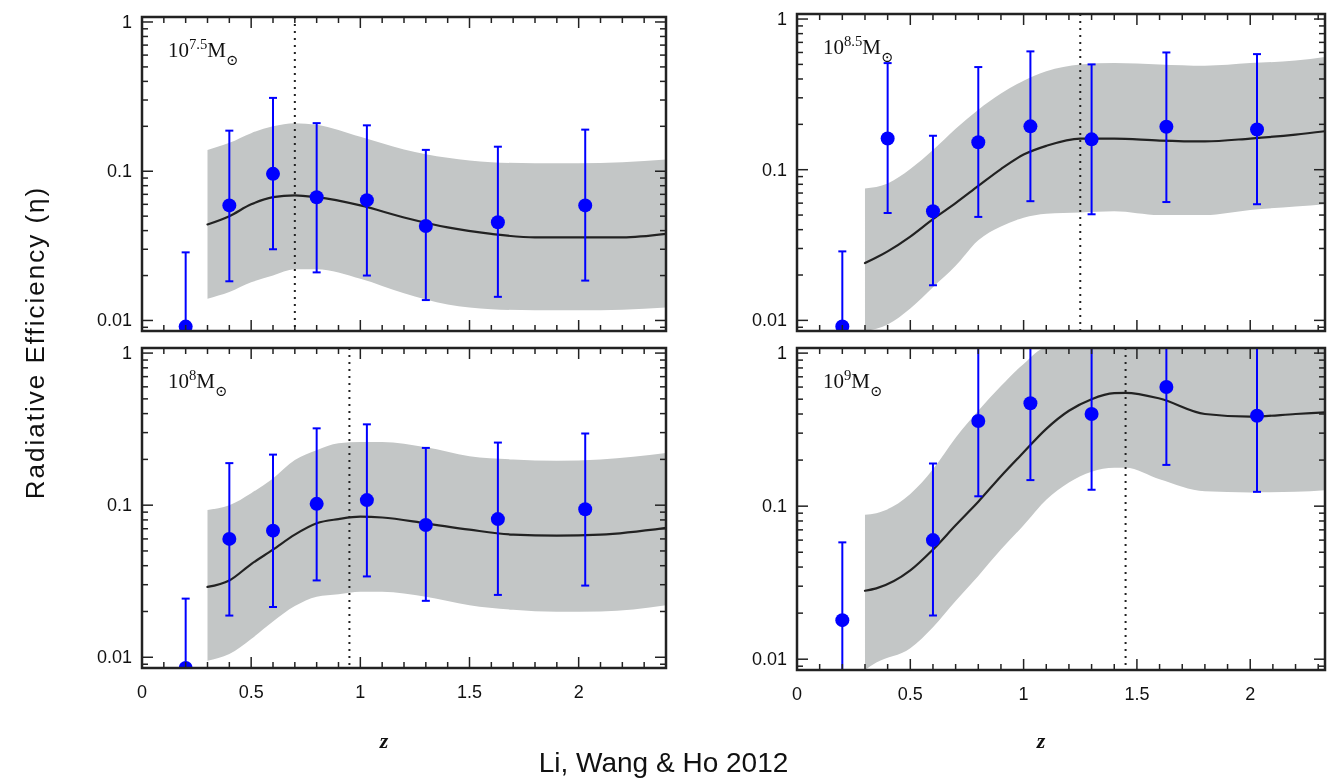 This screenshot has width=1327, height=780. What do you see at coordinates (858, 49) in the screenshot?
I see `annotation: 10$^{8.5}$M$_{⊙}$` at bounding box center [858, 49].